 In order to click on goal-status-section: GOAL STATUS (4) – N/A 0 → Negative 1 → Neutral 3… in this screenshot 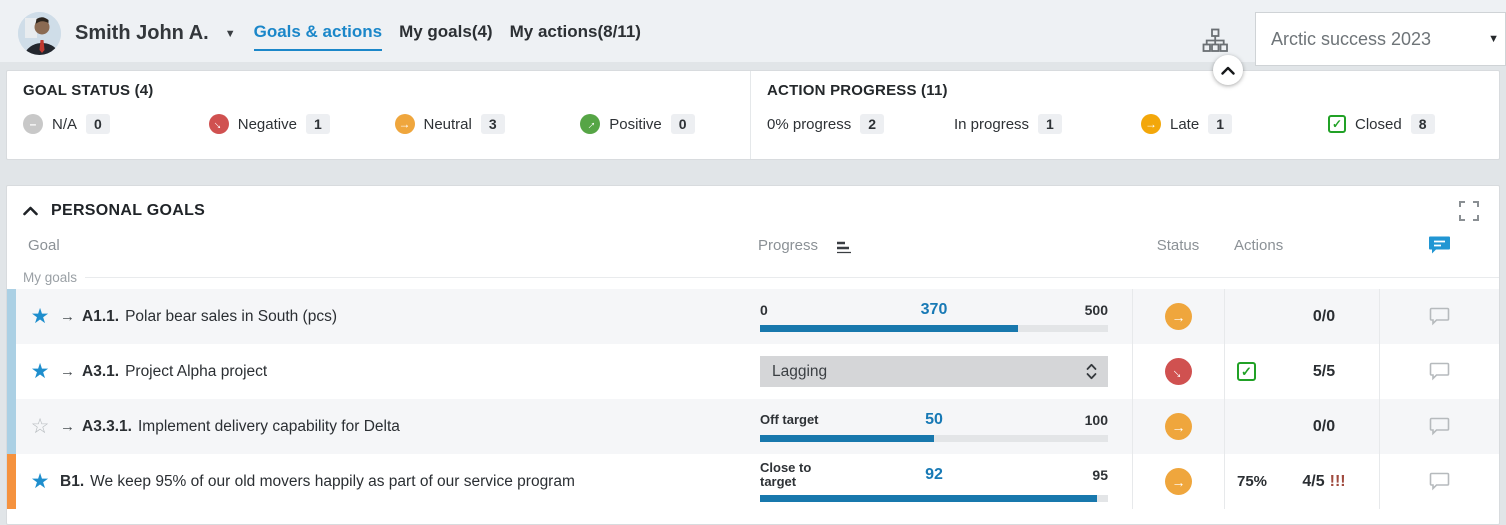, I will do `click(379, 115)`.